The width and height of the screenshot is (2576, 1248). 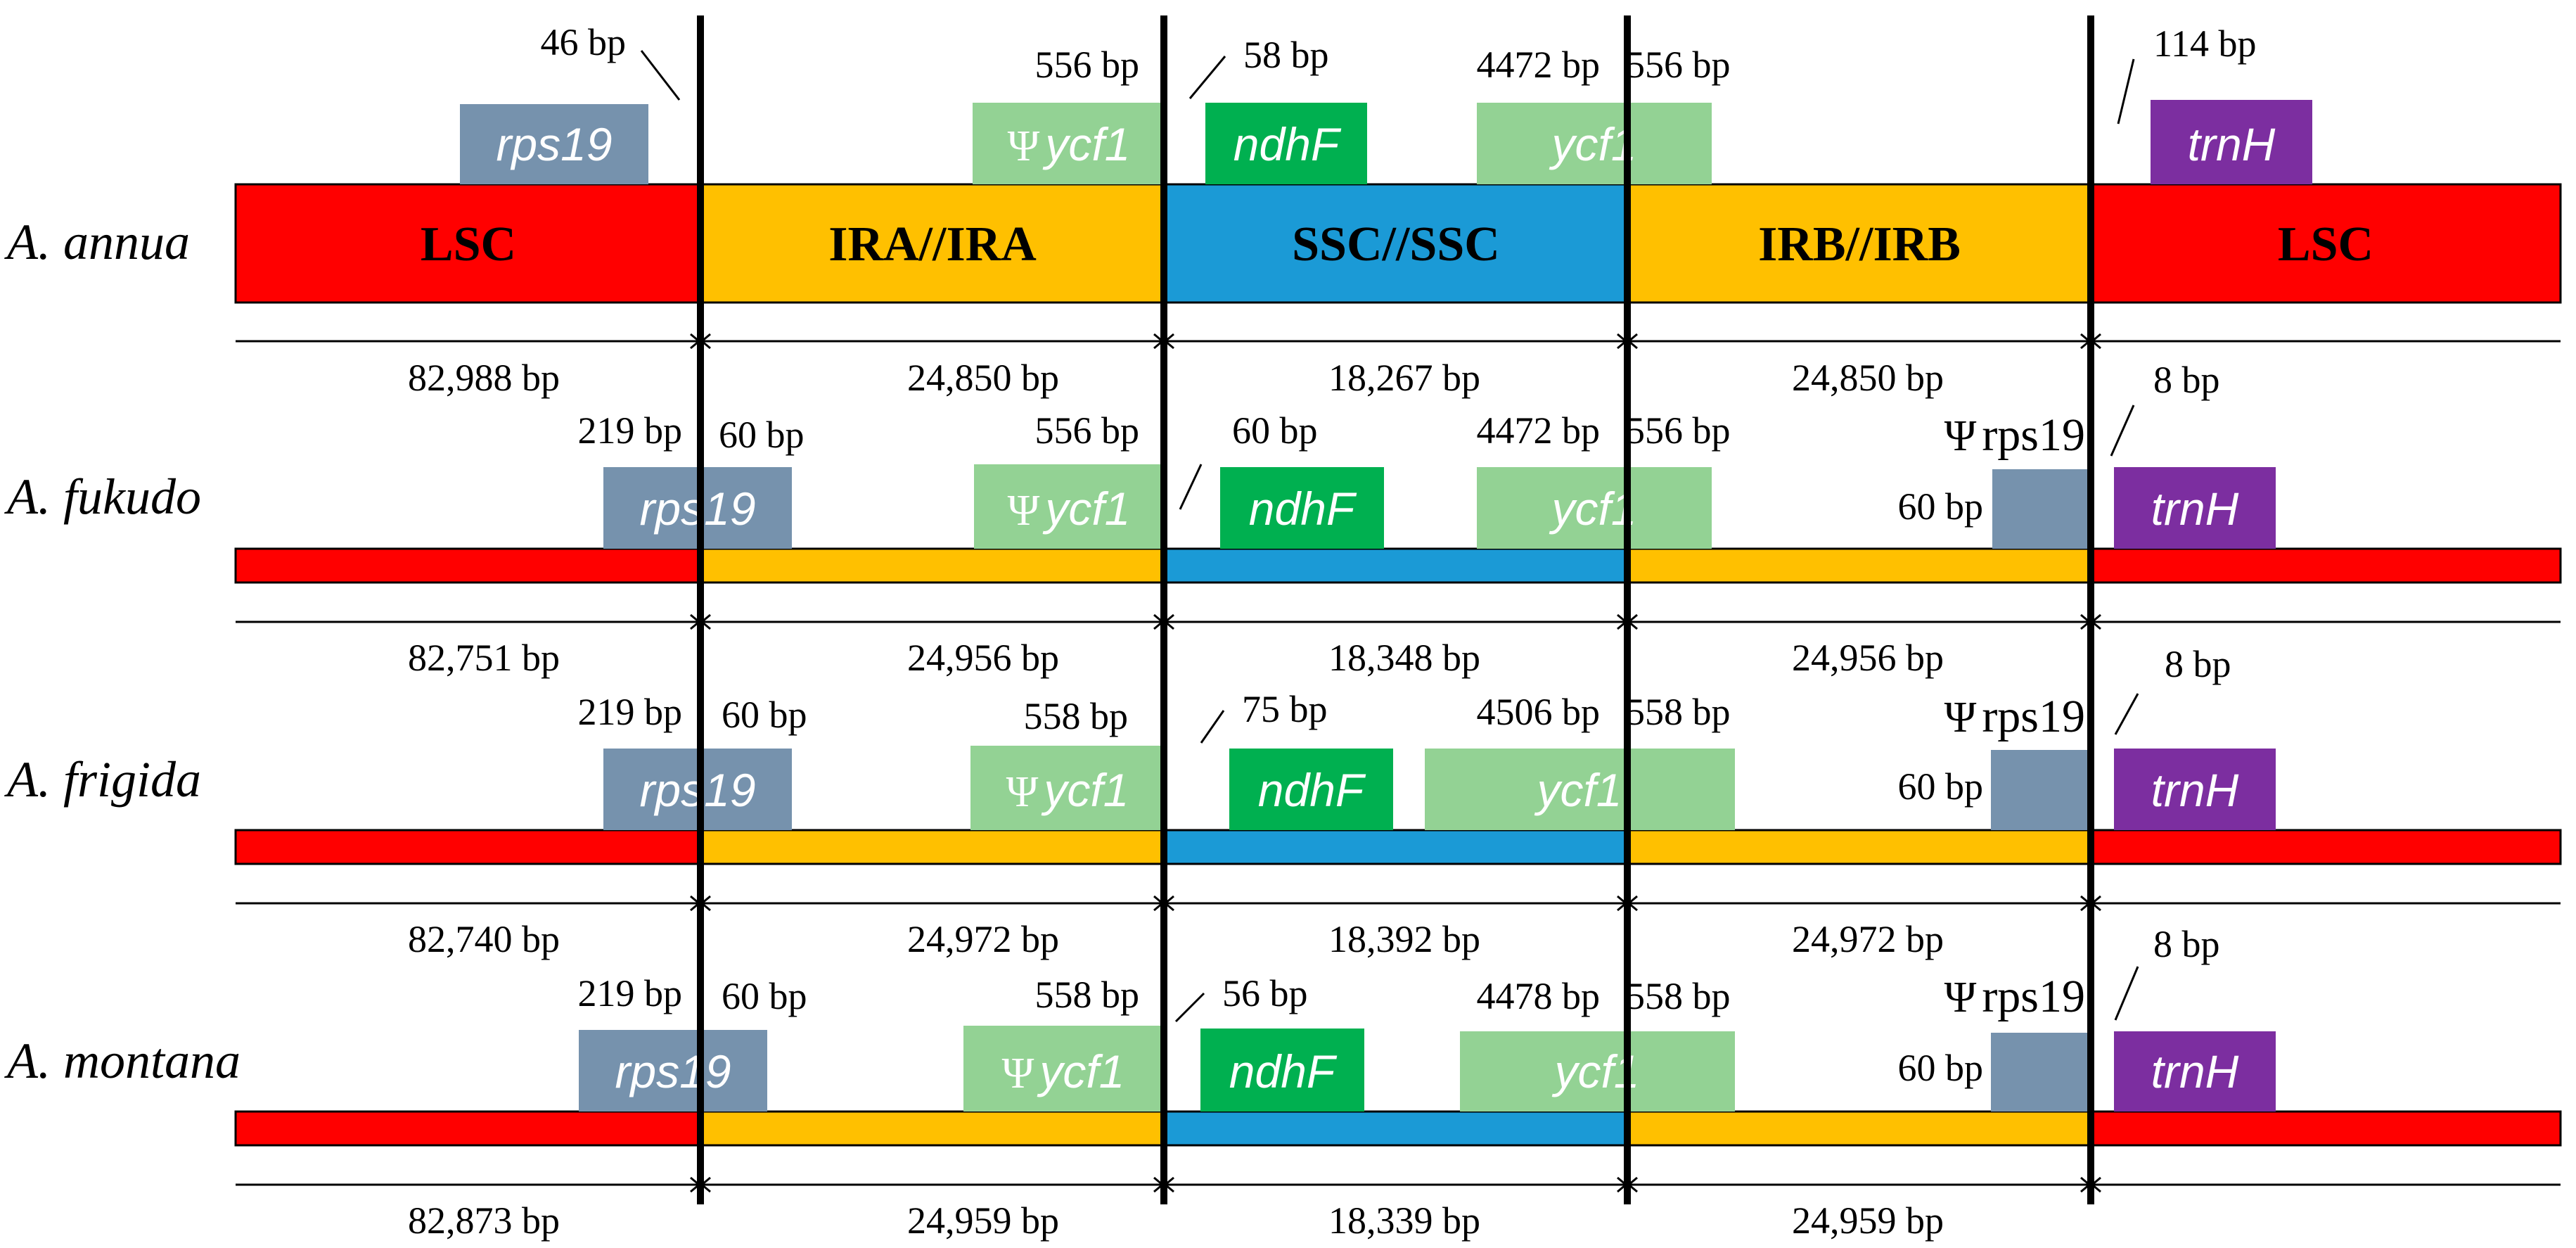 What do you see at coordinates (484, 939) in the screenshot?
I see `lsc-length: 82,740 bp` at bounding box center [484, 939].